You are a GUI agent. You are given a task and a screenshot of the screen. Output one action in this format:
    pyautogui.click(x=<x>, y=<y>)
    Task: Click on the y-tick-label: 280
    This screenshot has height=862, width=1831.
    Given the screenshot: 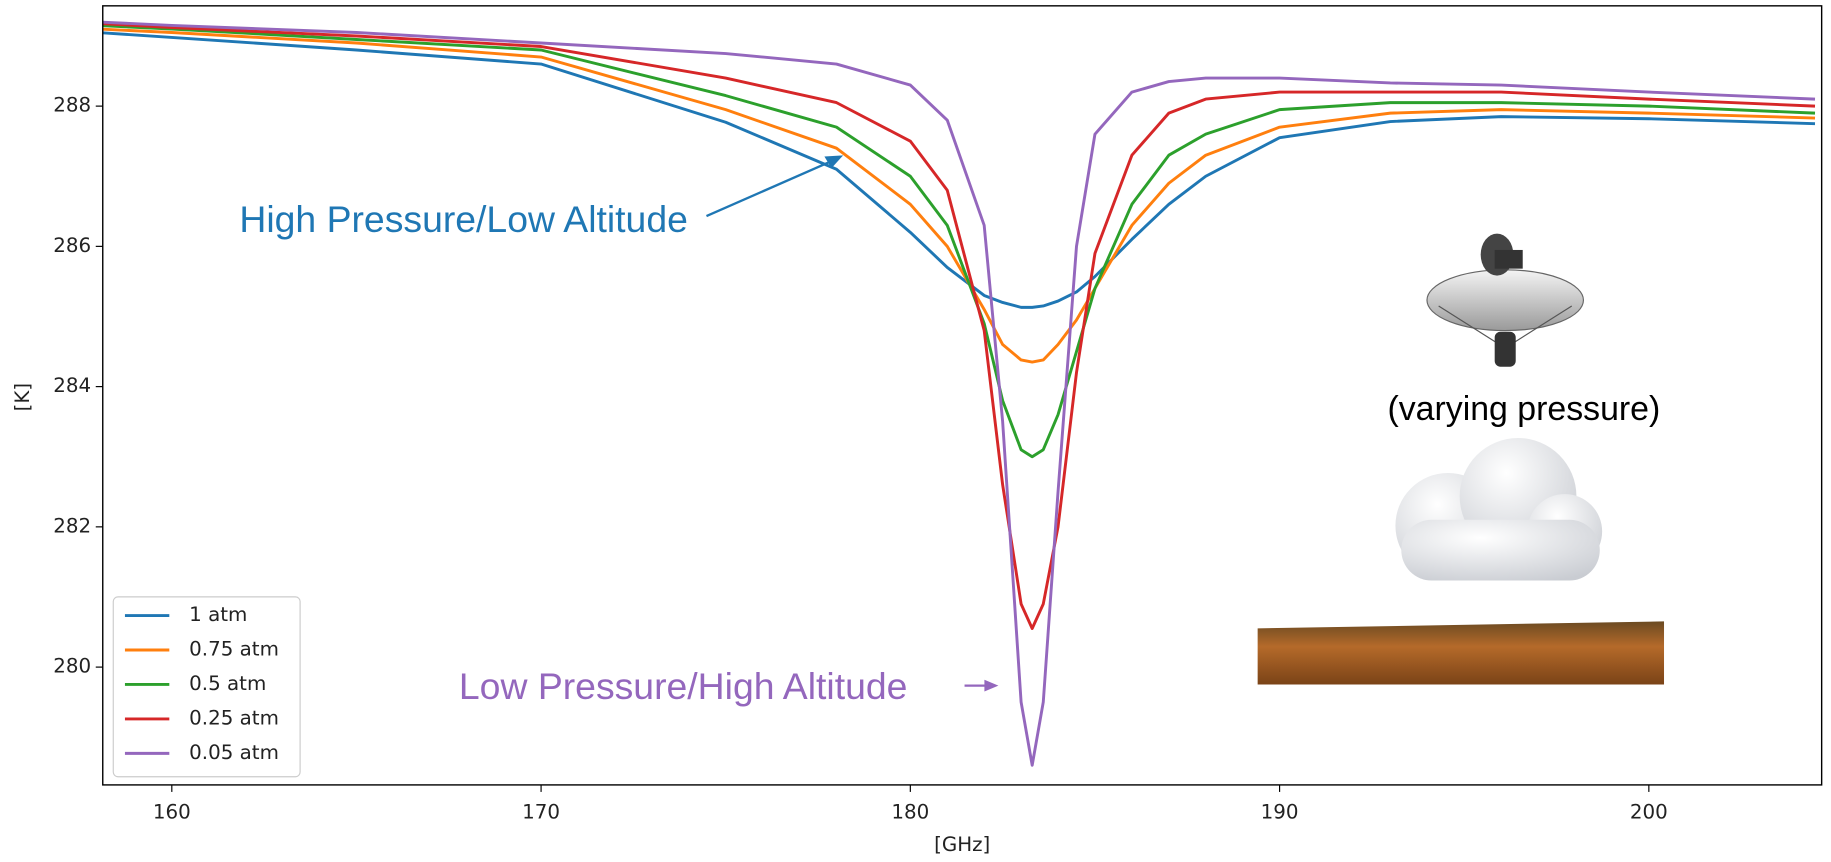 What is the action you would take?
    pyautogui.click(x=72, y=666)
    